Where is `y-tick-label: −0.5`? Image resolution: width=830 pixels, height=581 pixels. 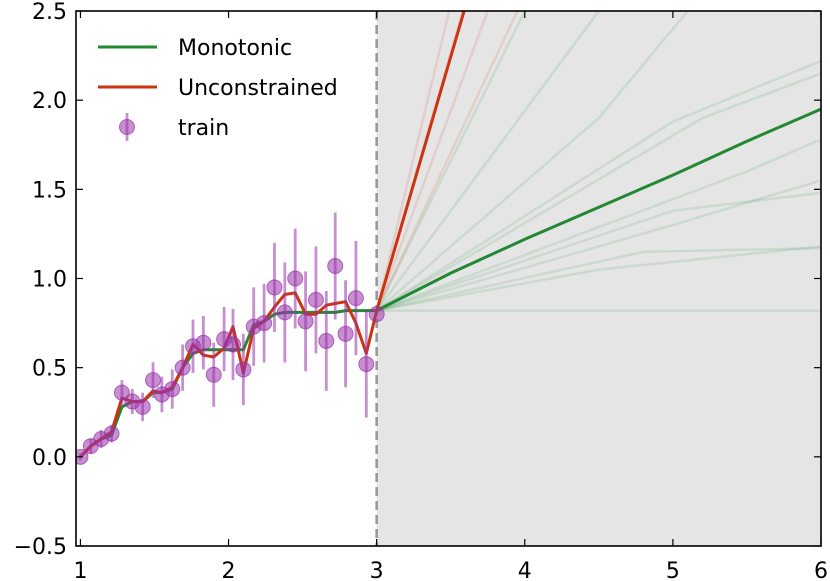
y-tick-label: −0.5 is located at coordinates (40, 547).